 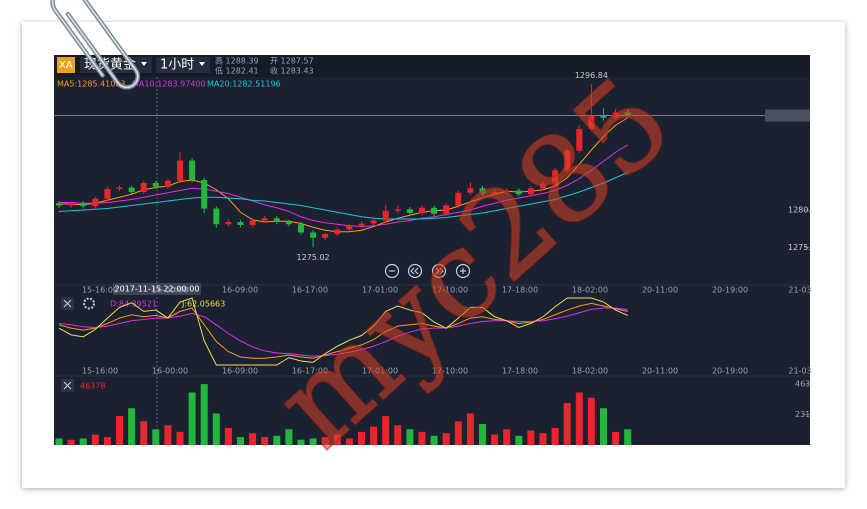 I want to click on scroll-left, so click(x=415, y=271).